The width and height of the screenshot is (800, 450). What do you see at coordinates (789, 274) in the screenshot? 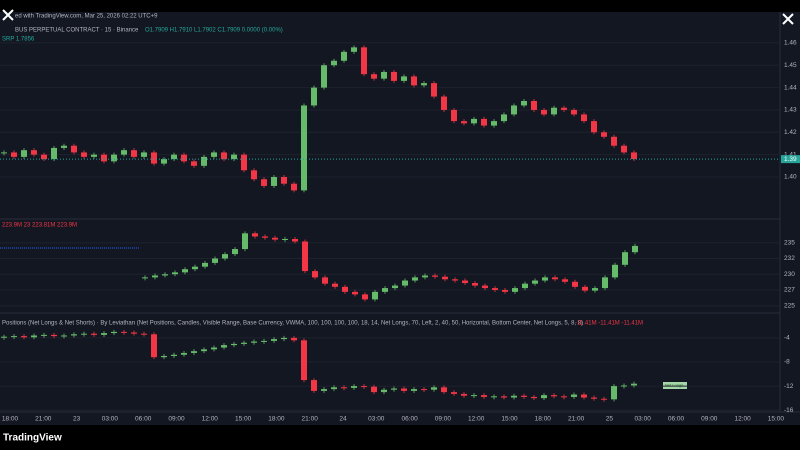
I see `y-tick-label: 230` at bounding box center [789, 274].